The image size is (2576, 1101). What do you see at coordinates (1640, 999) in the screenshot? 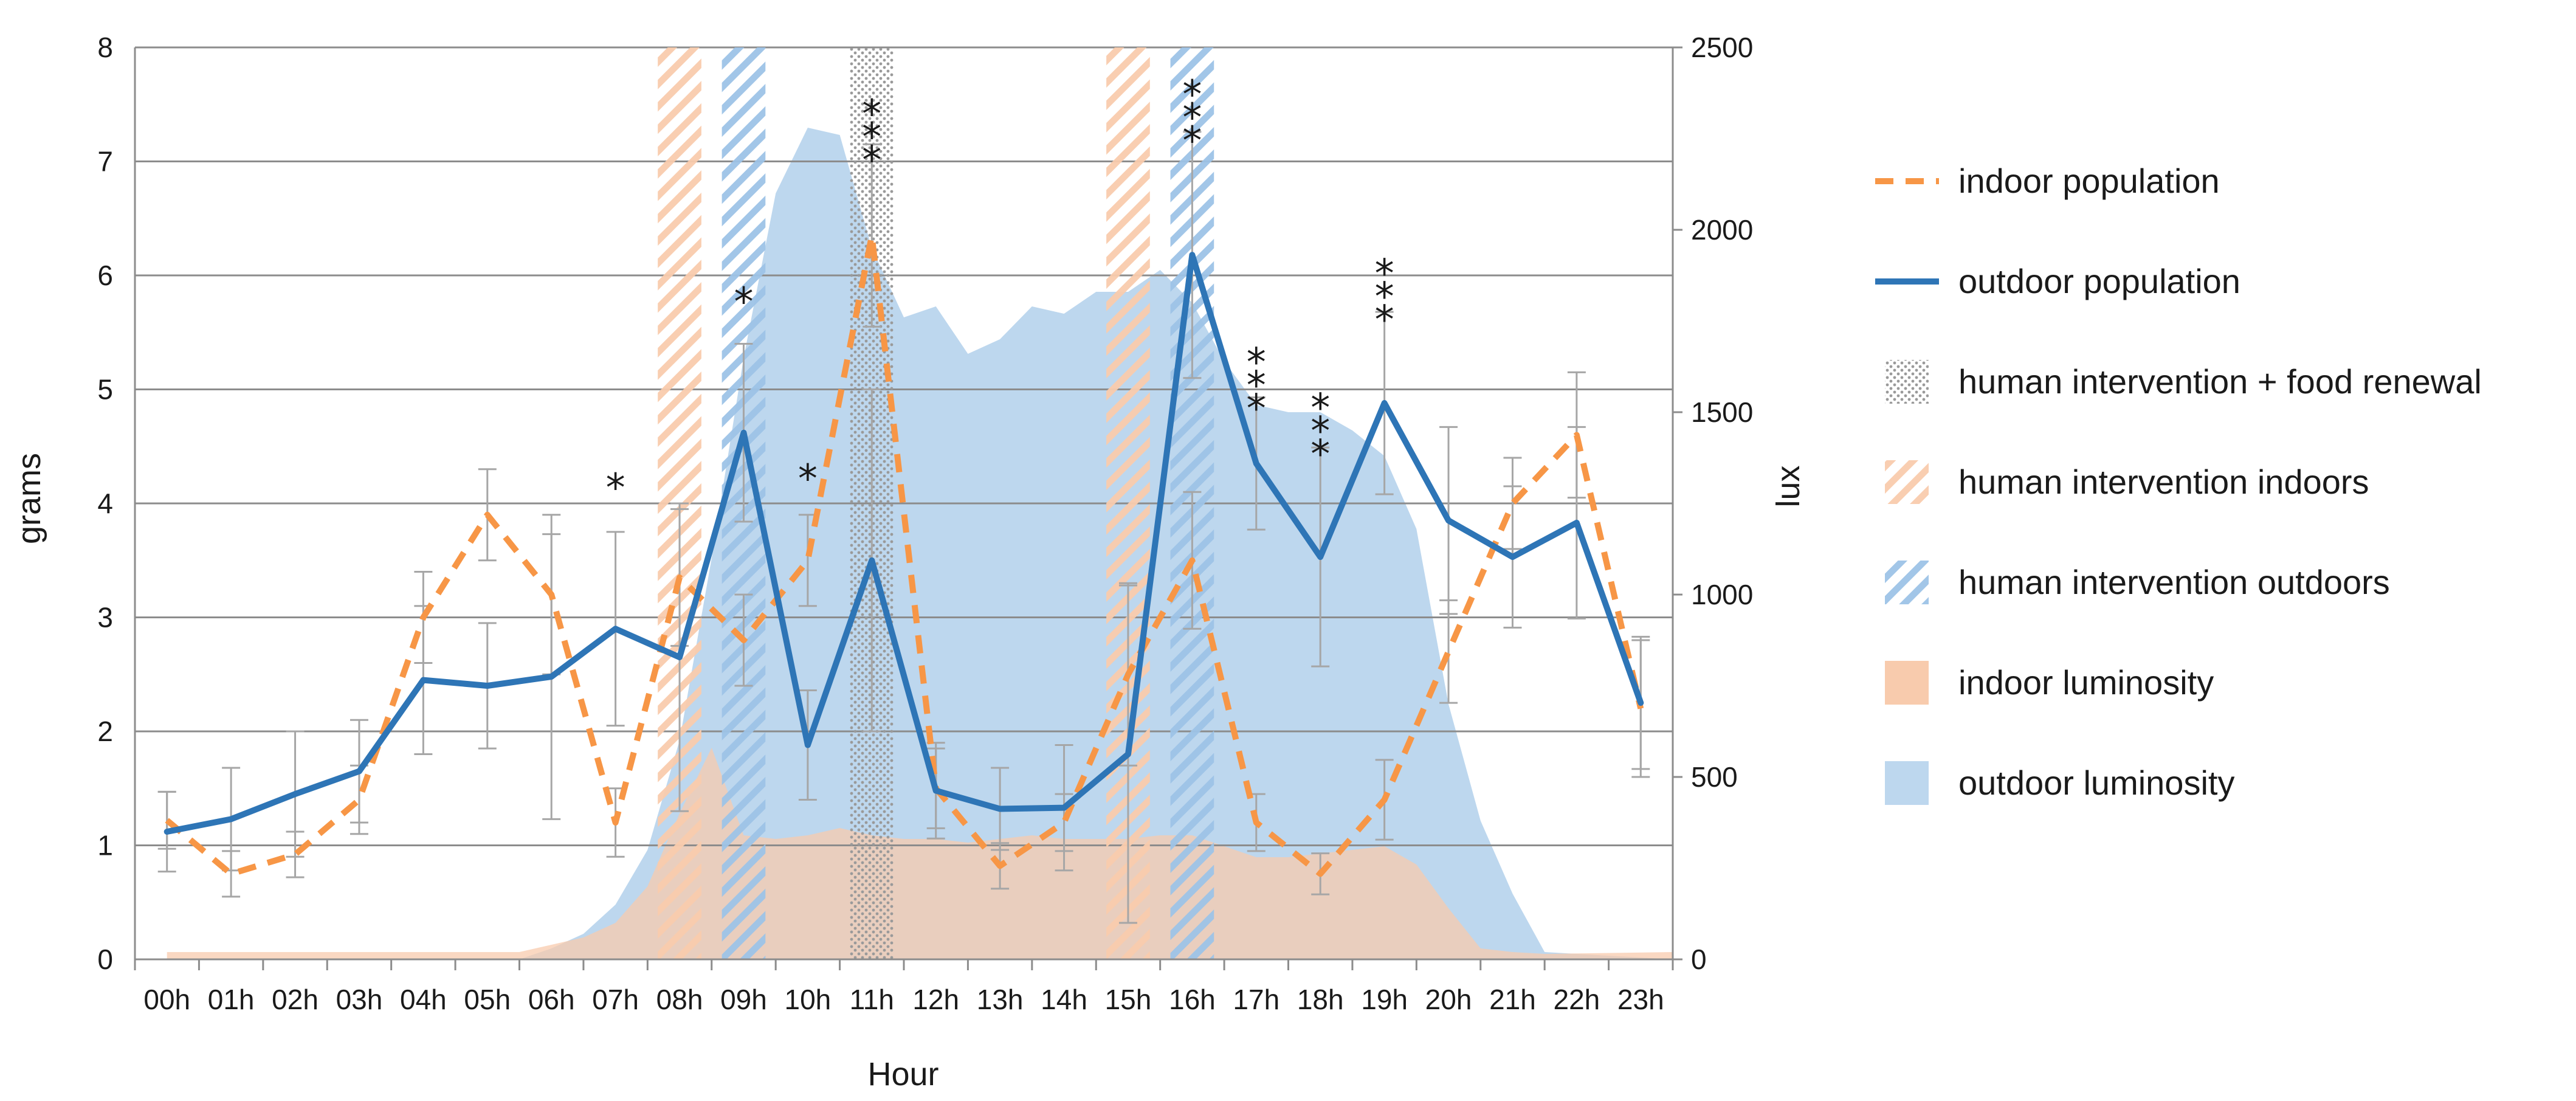
I see `x-tick-label: 23h` at bounding box center [1640, 999].